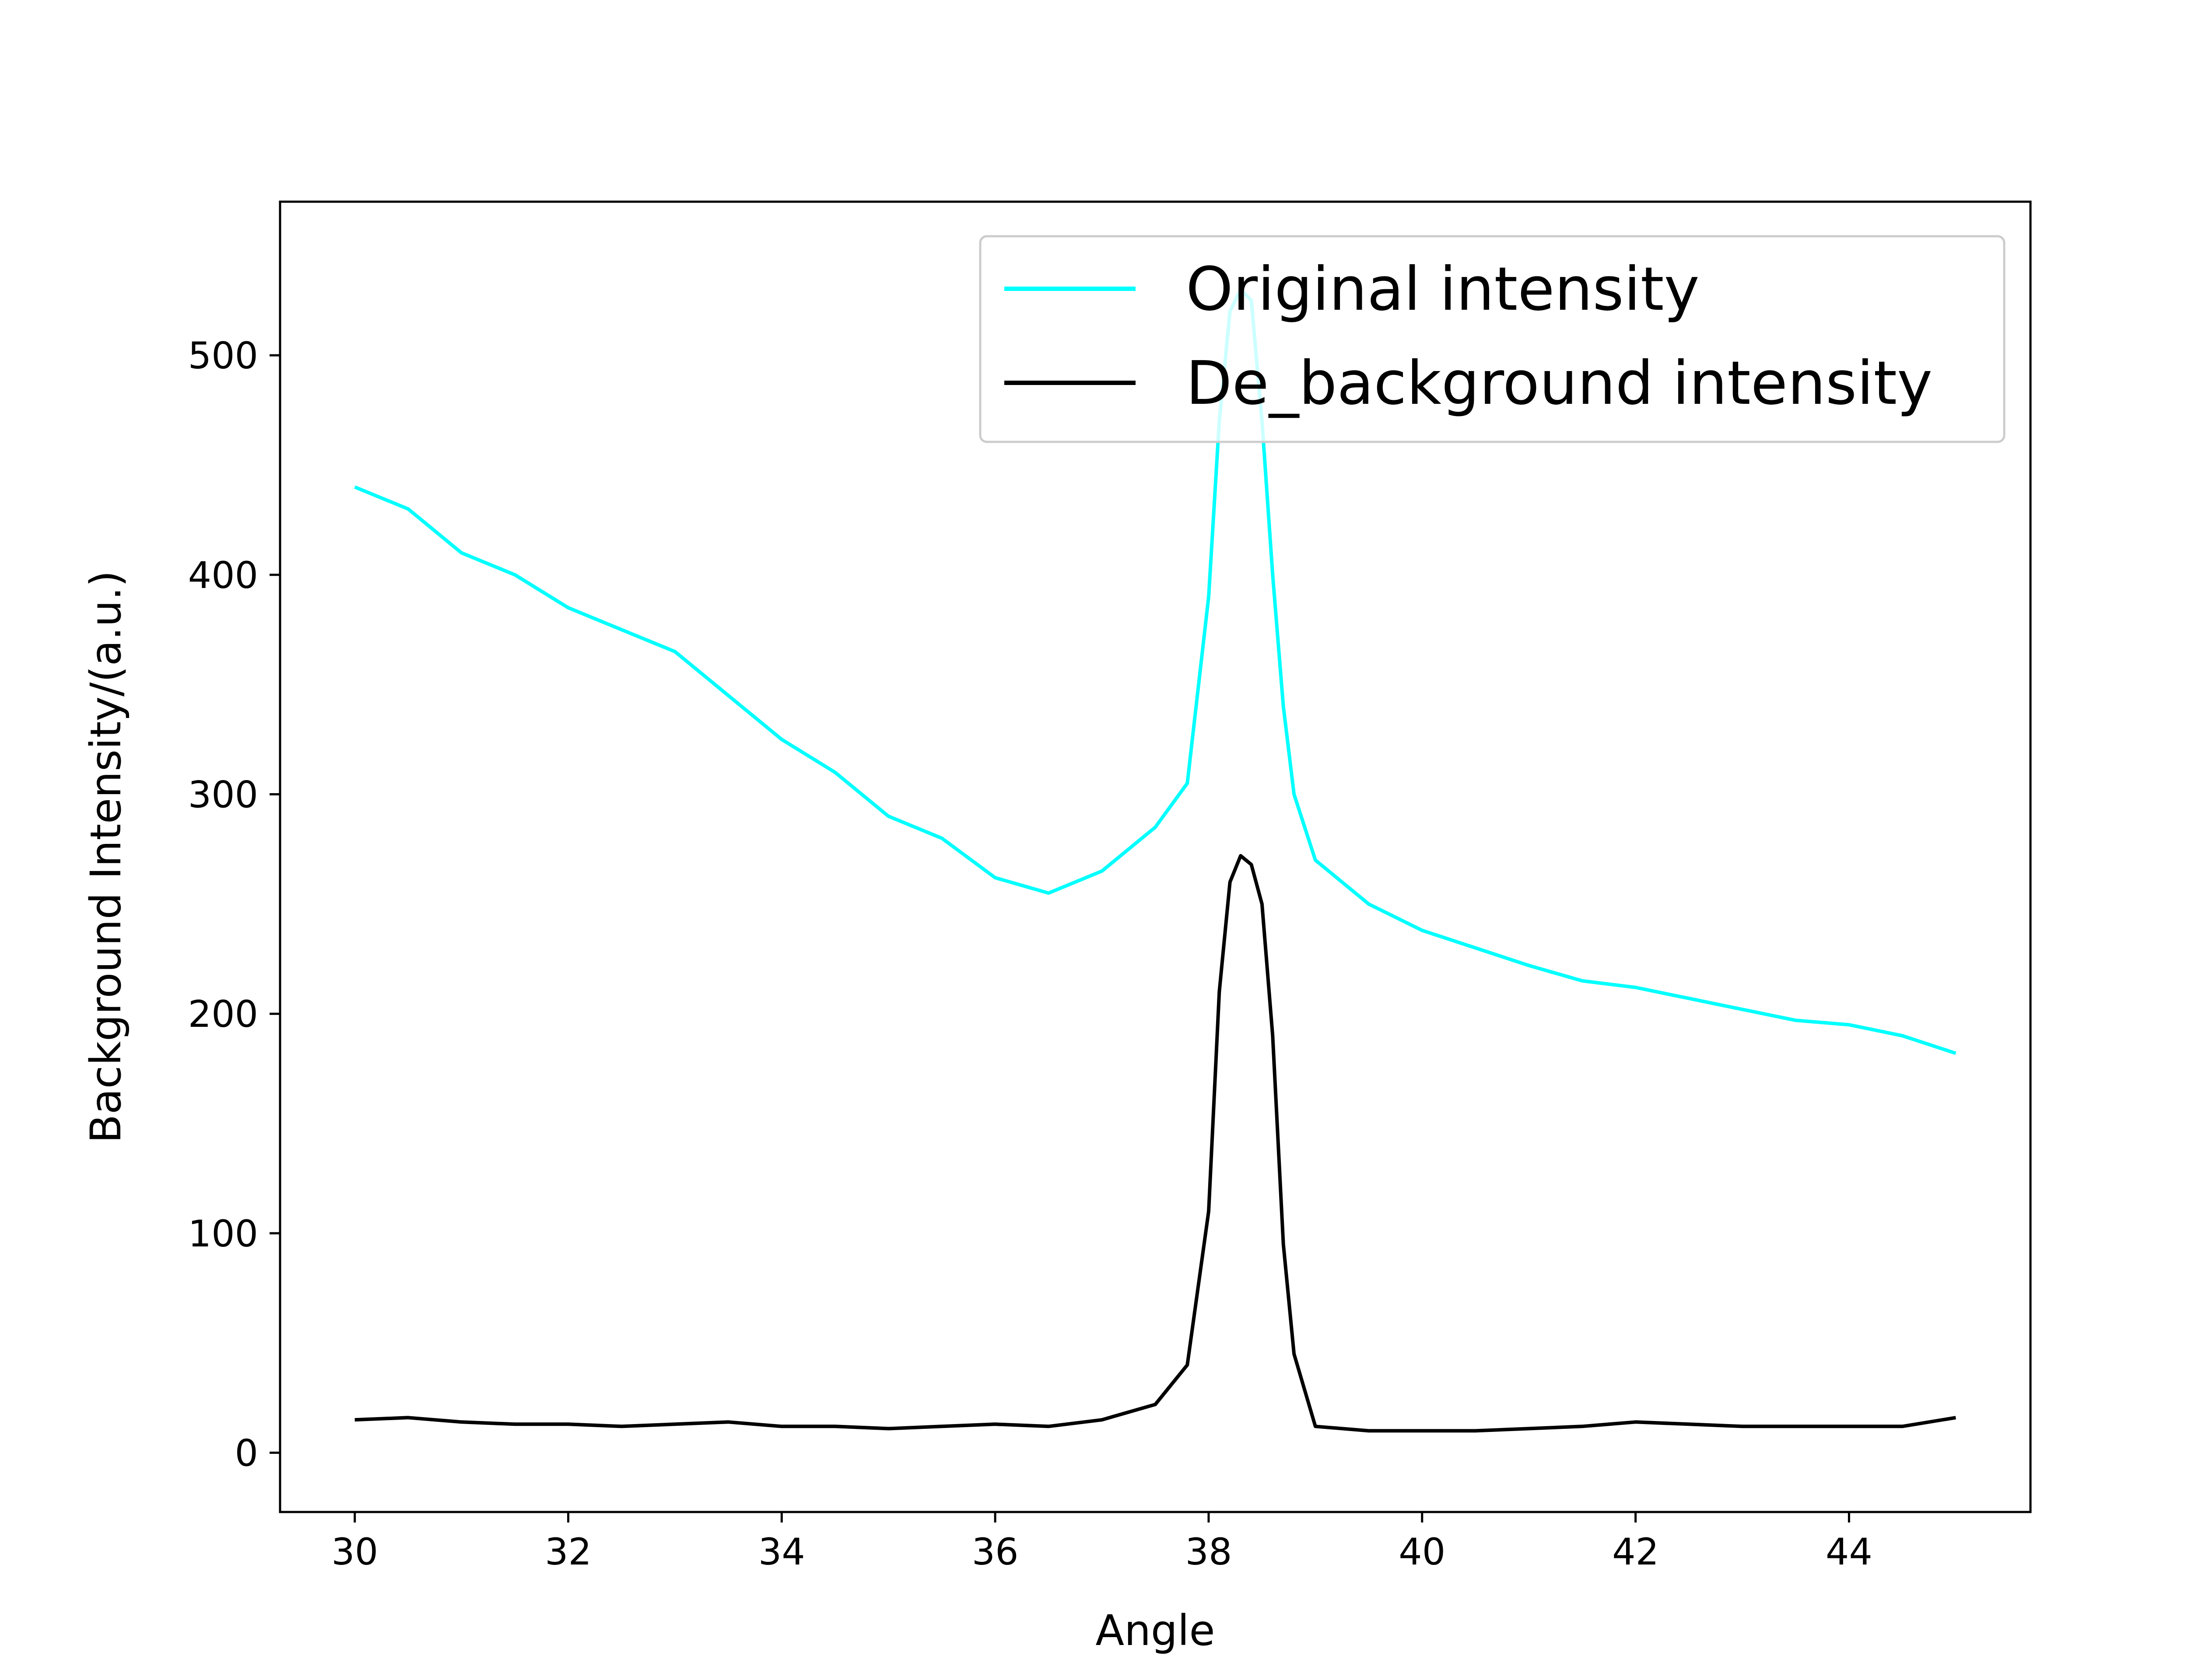  I want to click on x-tick-label: 34, so click(781, 1551).